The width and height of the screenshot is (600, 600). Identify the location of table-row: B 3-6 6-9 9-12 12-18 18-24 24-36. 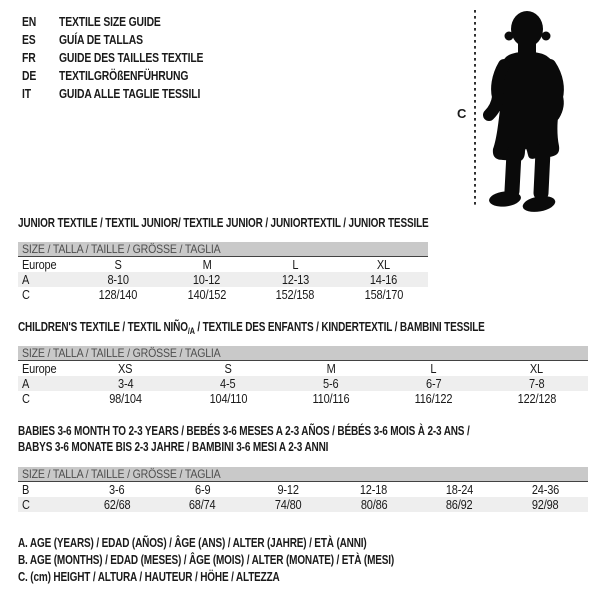
(303, 489).